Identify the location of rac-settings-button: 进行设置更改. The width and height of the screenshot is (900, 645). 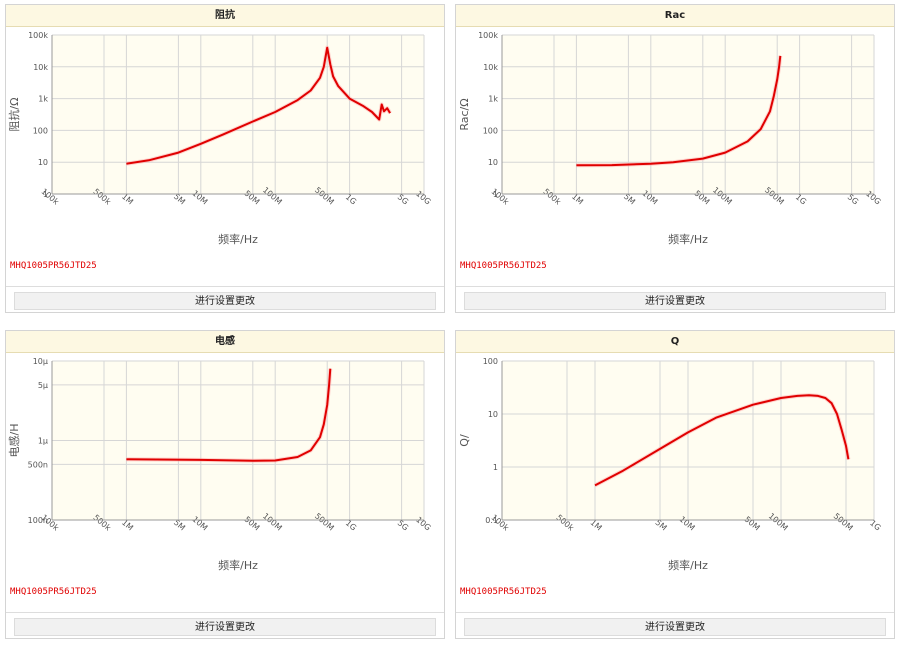
(675, 301).